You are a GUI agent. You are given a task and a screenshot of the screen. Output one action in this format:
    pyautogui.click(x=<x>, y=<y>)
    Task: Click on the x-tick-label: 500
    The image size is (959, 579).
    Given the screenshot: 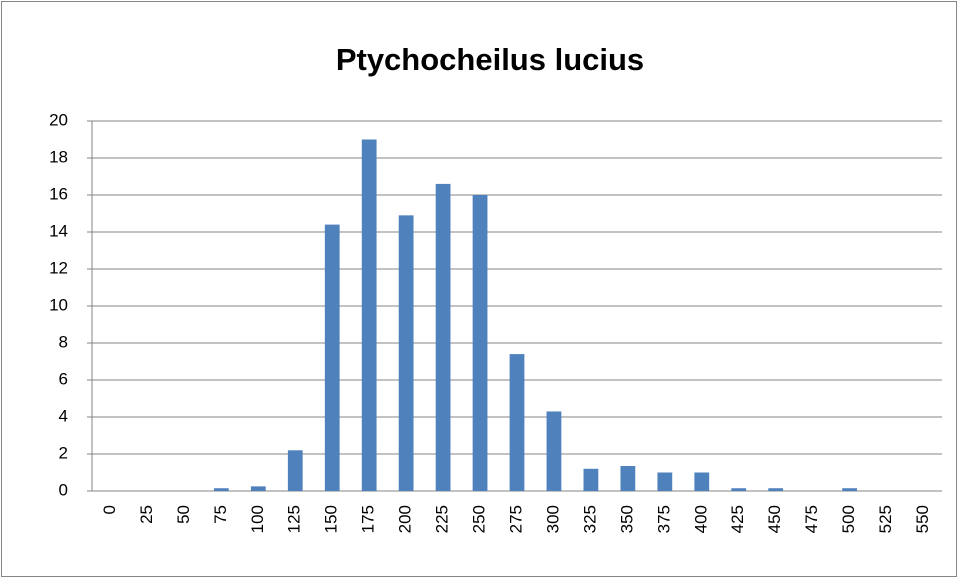 What is the action you would take?
    pyautogui.click(x=848, y=519)
    